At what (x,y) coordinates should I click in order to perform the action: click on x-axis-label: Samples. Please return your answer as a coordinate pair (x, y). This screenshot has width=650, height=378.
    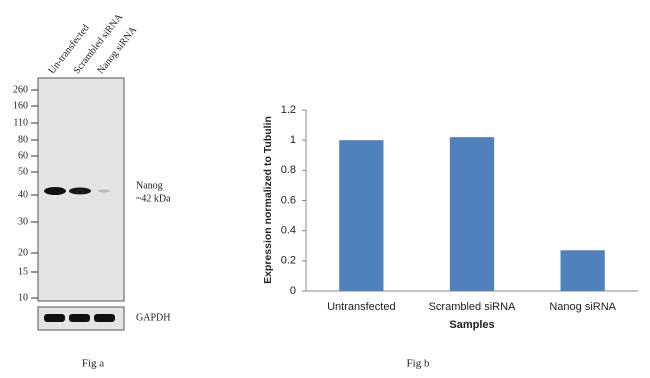
    Looking at the image, I should click on (471, 325).